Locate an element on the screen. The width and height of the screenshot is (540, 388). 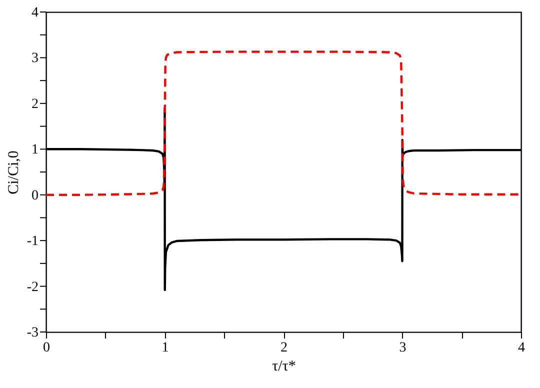
x-axis-title: τ/τ* is located at coordinates (284, 366).